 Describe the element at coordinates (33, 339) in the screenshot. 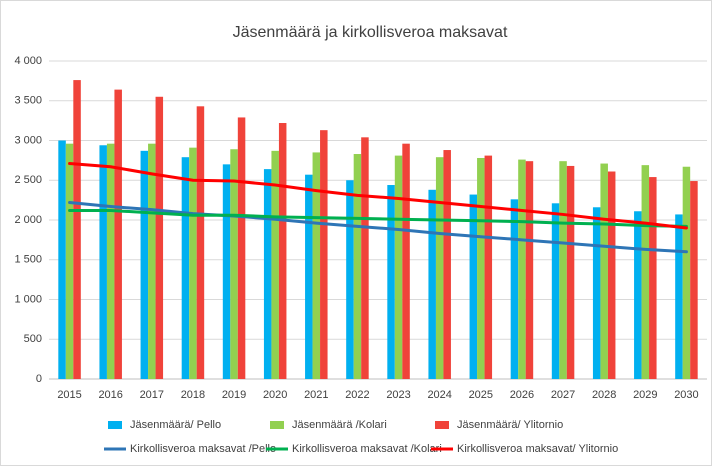

I see `y-tick-label: 500` at that location.